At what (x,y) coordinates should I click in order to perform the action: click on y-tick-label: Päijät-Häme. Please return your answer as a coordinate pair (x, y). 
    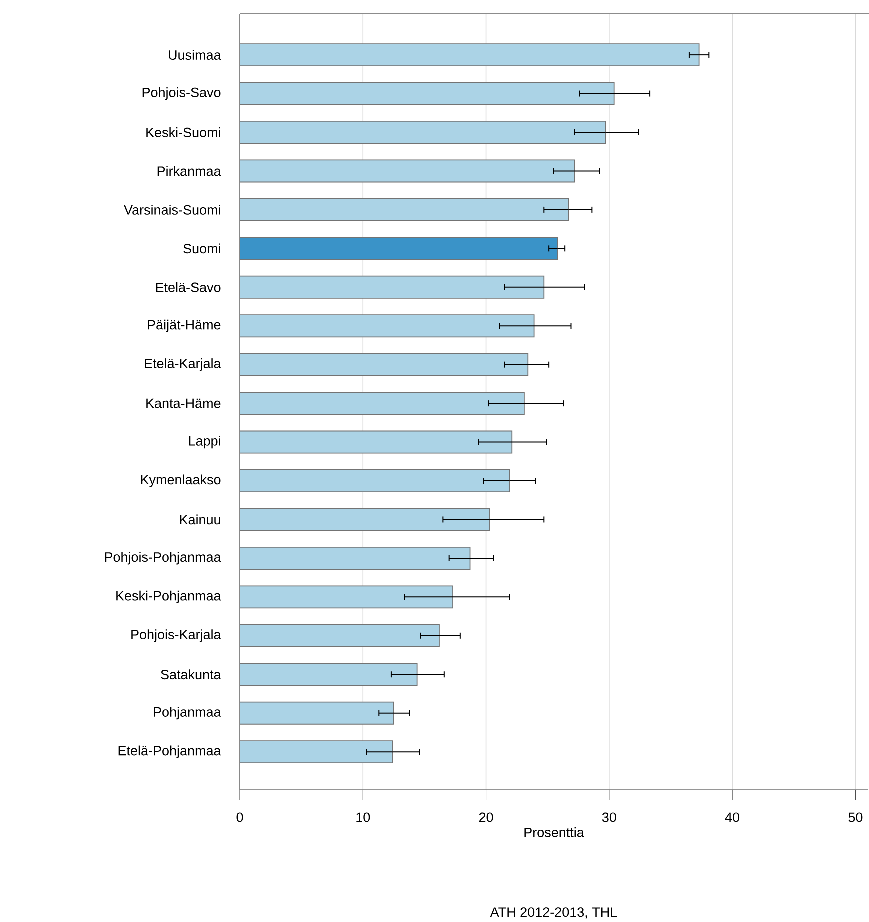
    Looking at the image, I should click on (184, 326).